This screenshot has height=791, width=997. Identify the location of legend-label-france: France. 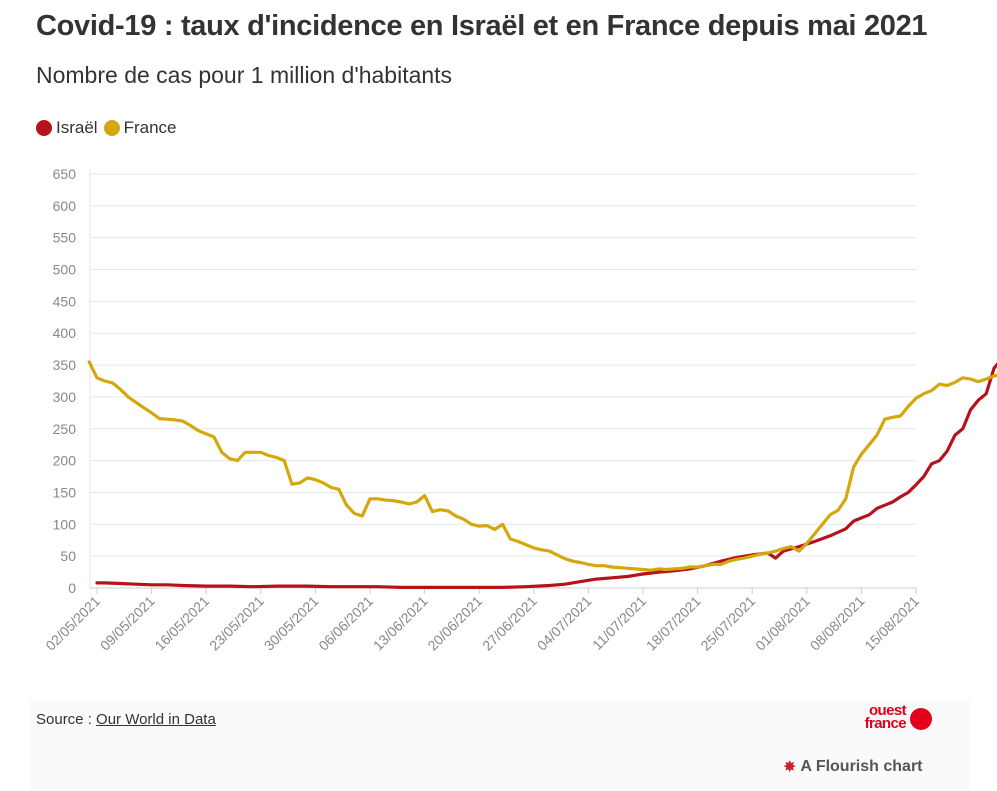
(150, 127).